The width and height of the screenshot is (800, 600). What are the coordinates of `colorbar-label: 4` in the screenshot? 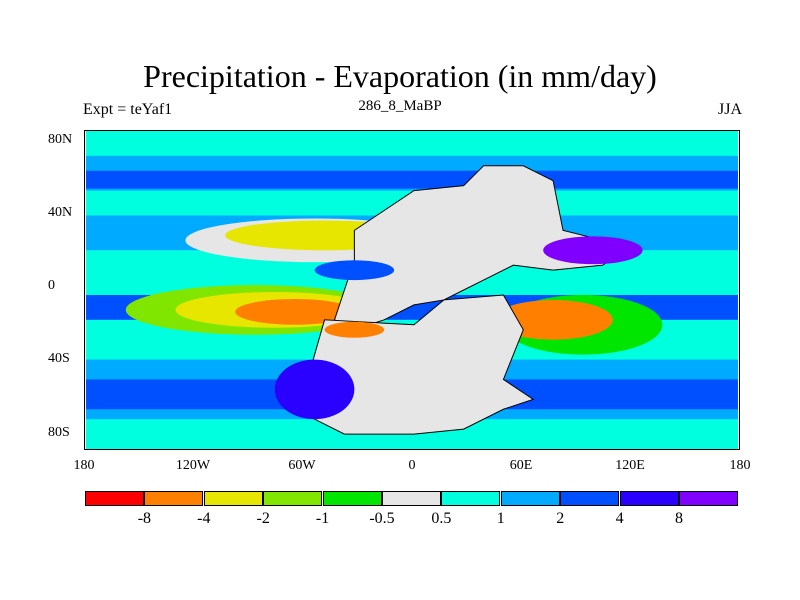 It's located at (619, 518).